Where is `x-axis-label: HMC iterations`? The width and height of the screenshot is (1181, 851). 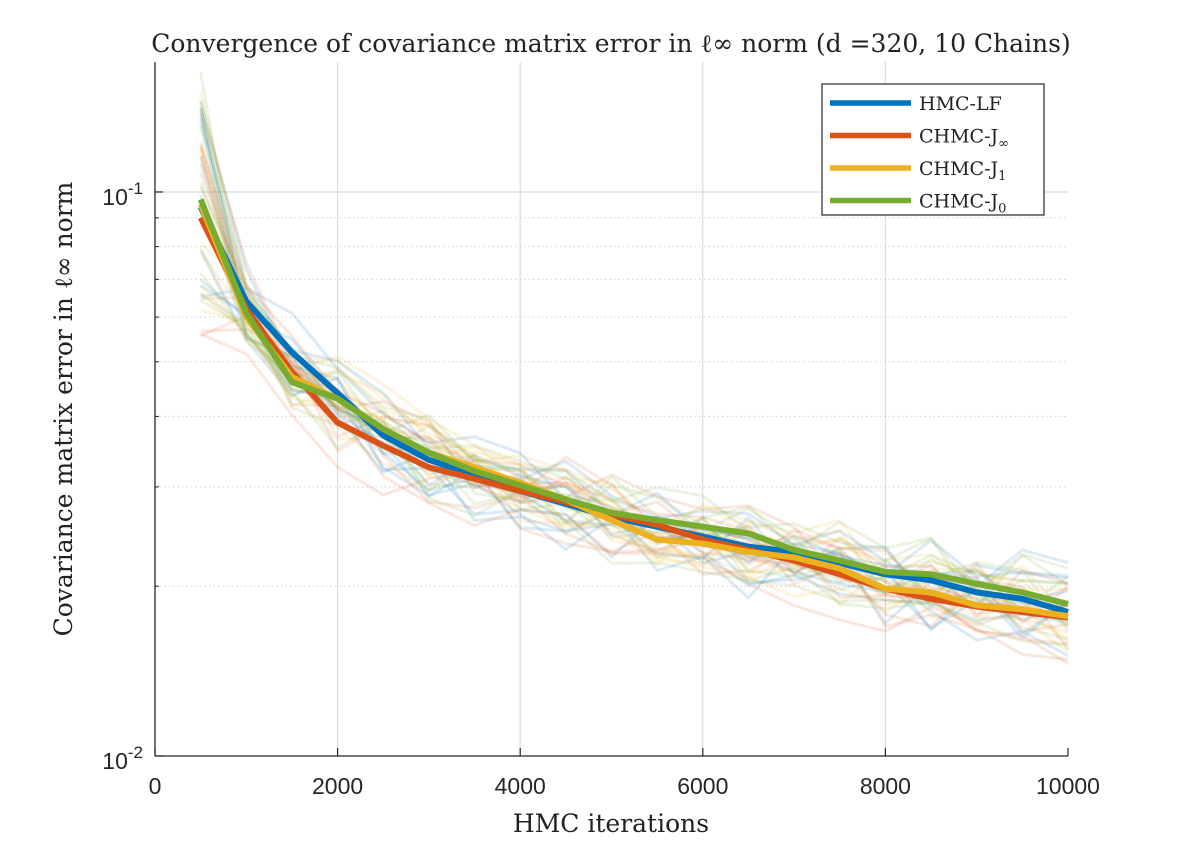
x-axis-label: HMC iterations is located at coordinates (611, 823).